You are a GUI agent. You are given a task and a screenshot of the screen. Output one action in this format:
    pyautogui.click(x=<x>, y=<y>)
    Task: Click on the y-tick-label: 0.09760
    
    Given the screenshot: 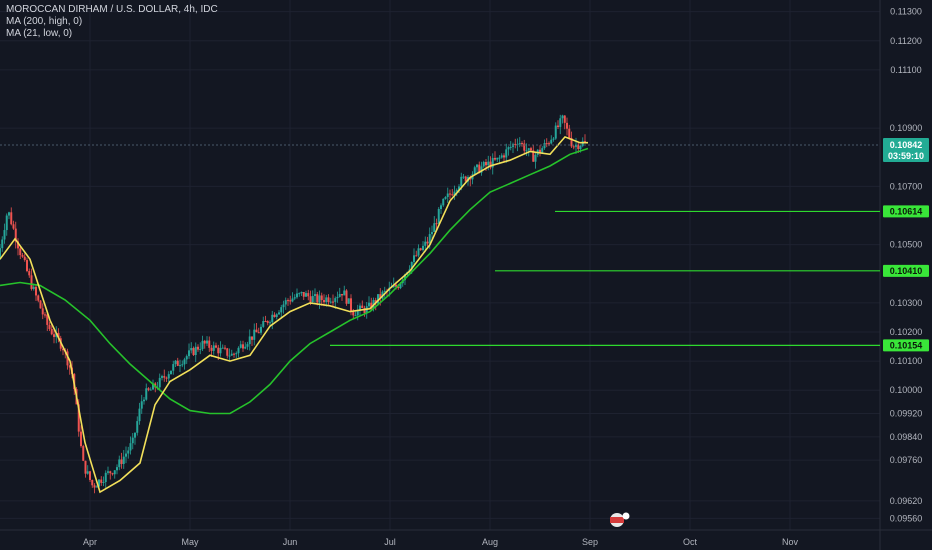 What is the action you would take?
    pyautogui.click(x=906, y=460)
    